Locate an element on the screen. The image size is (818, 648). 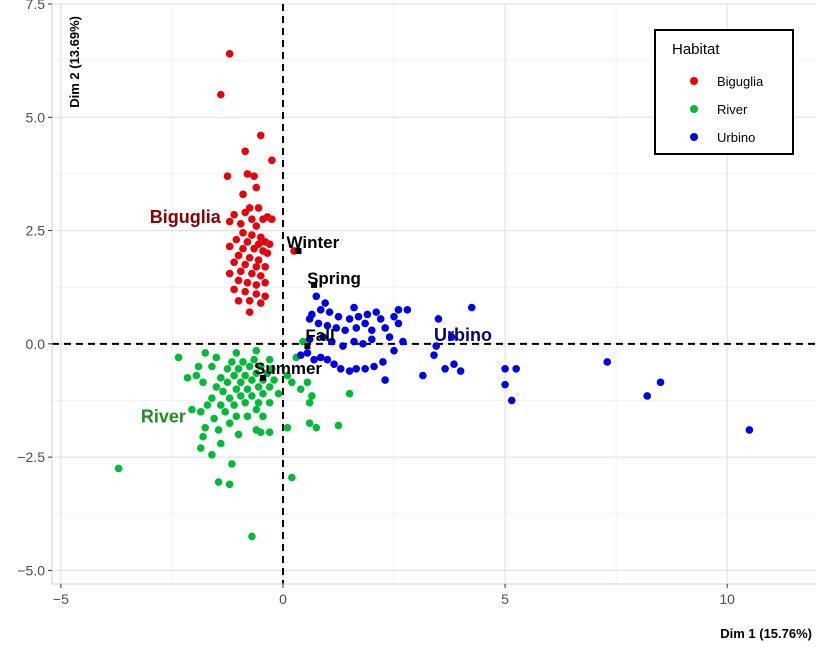
season-label-fall: Fall is located at coordinates (319, 335).